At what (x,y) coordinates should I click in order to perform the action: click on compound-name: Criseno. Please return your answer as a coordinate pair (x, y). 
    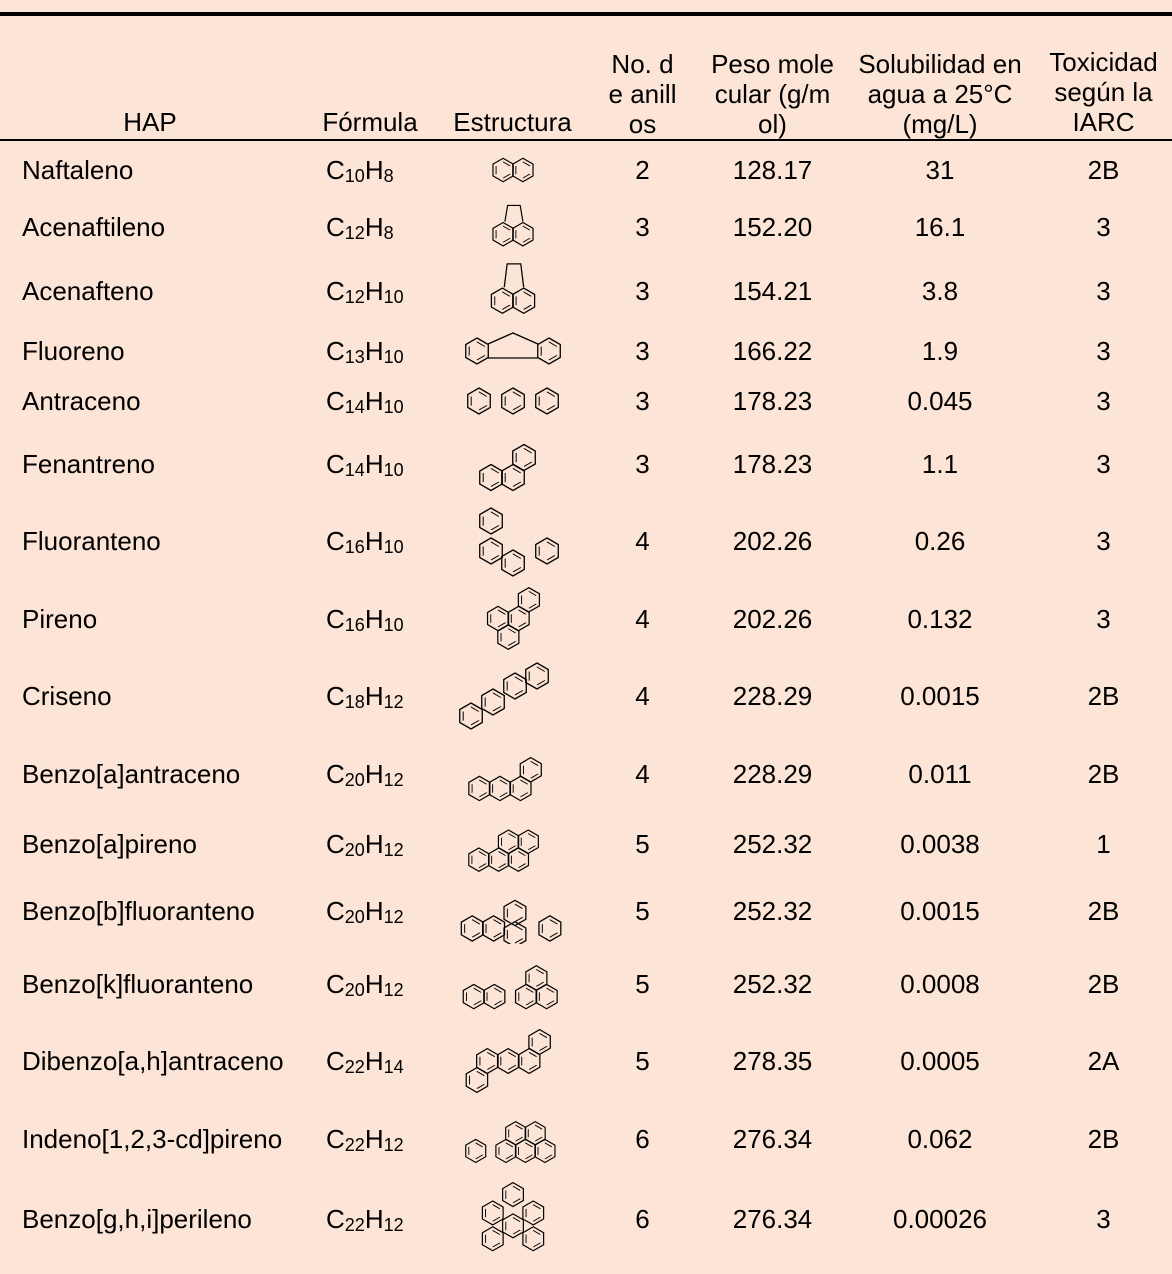
    Looking at the image, I should click on (67, 696).